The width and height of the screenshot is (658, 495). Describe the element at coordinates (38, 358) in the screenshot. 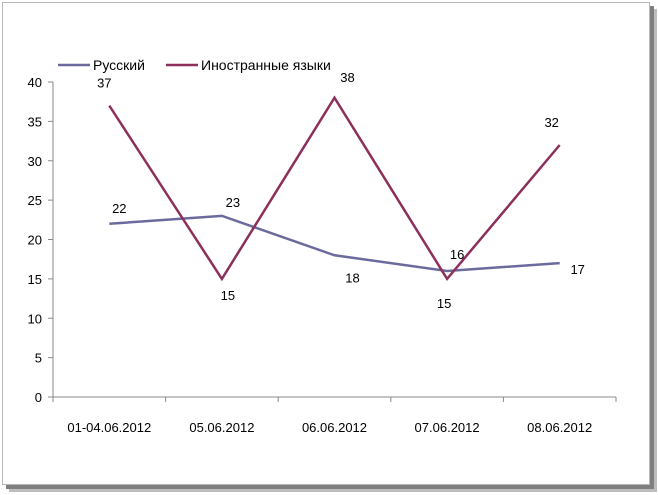

I see `y-tick-label: 5` at that location.